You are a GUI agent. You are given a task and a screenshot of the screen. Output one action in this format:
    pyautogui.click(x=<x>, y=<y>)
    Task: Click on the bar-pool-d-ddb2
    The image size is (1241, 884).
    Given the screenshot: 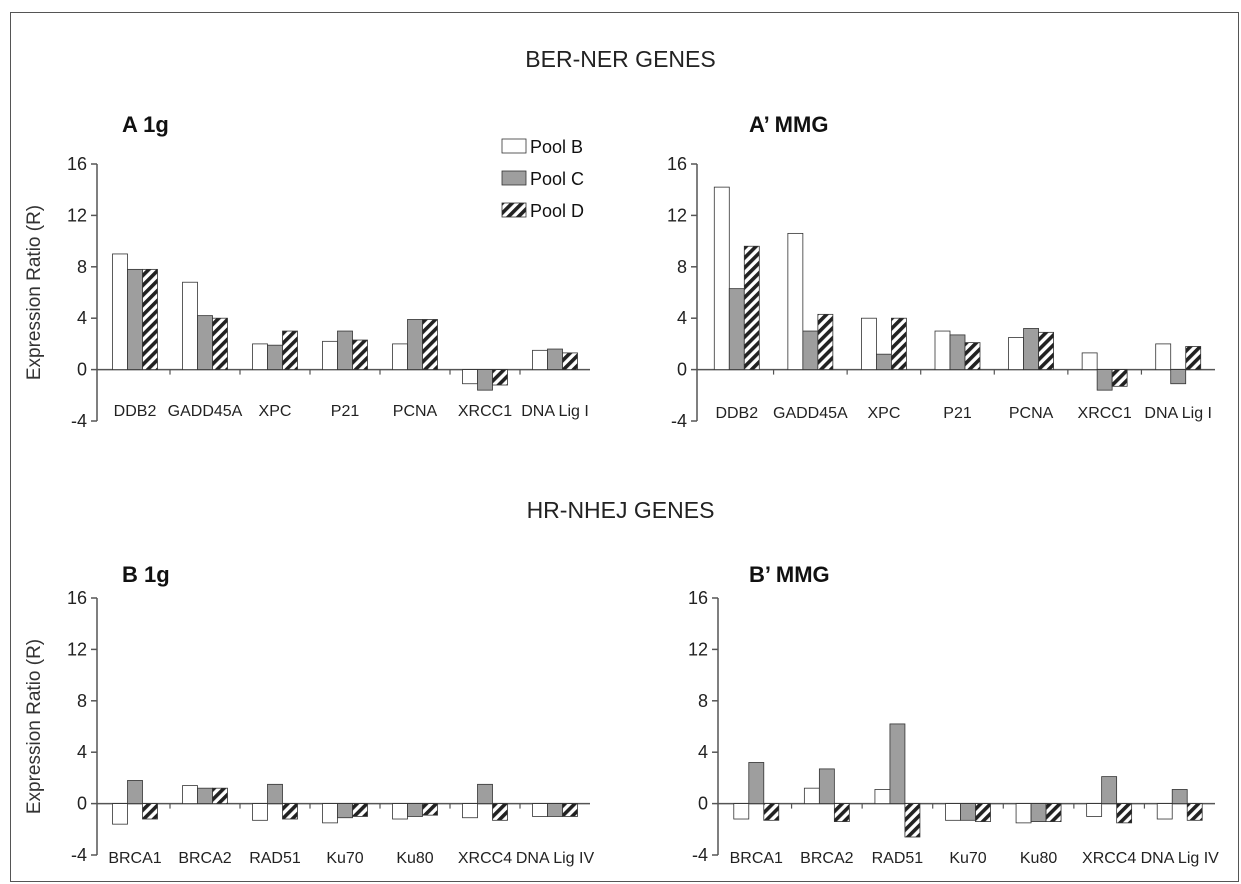 What is the action you would take?
    pyautogui.click(x=751, y=308)
    